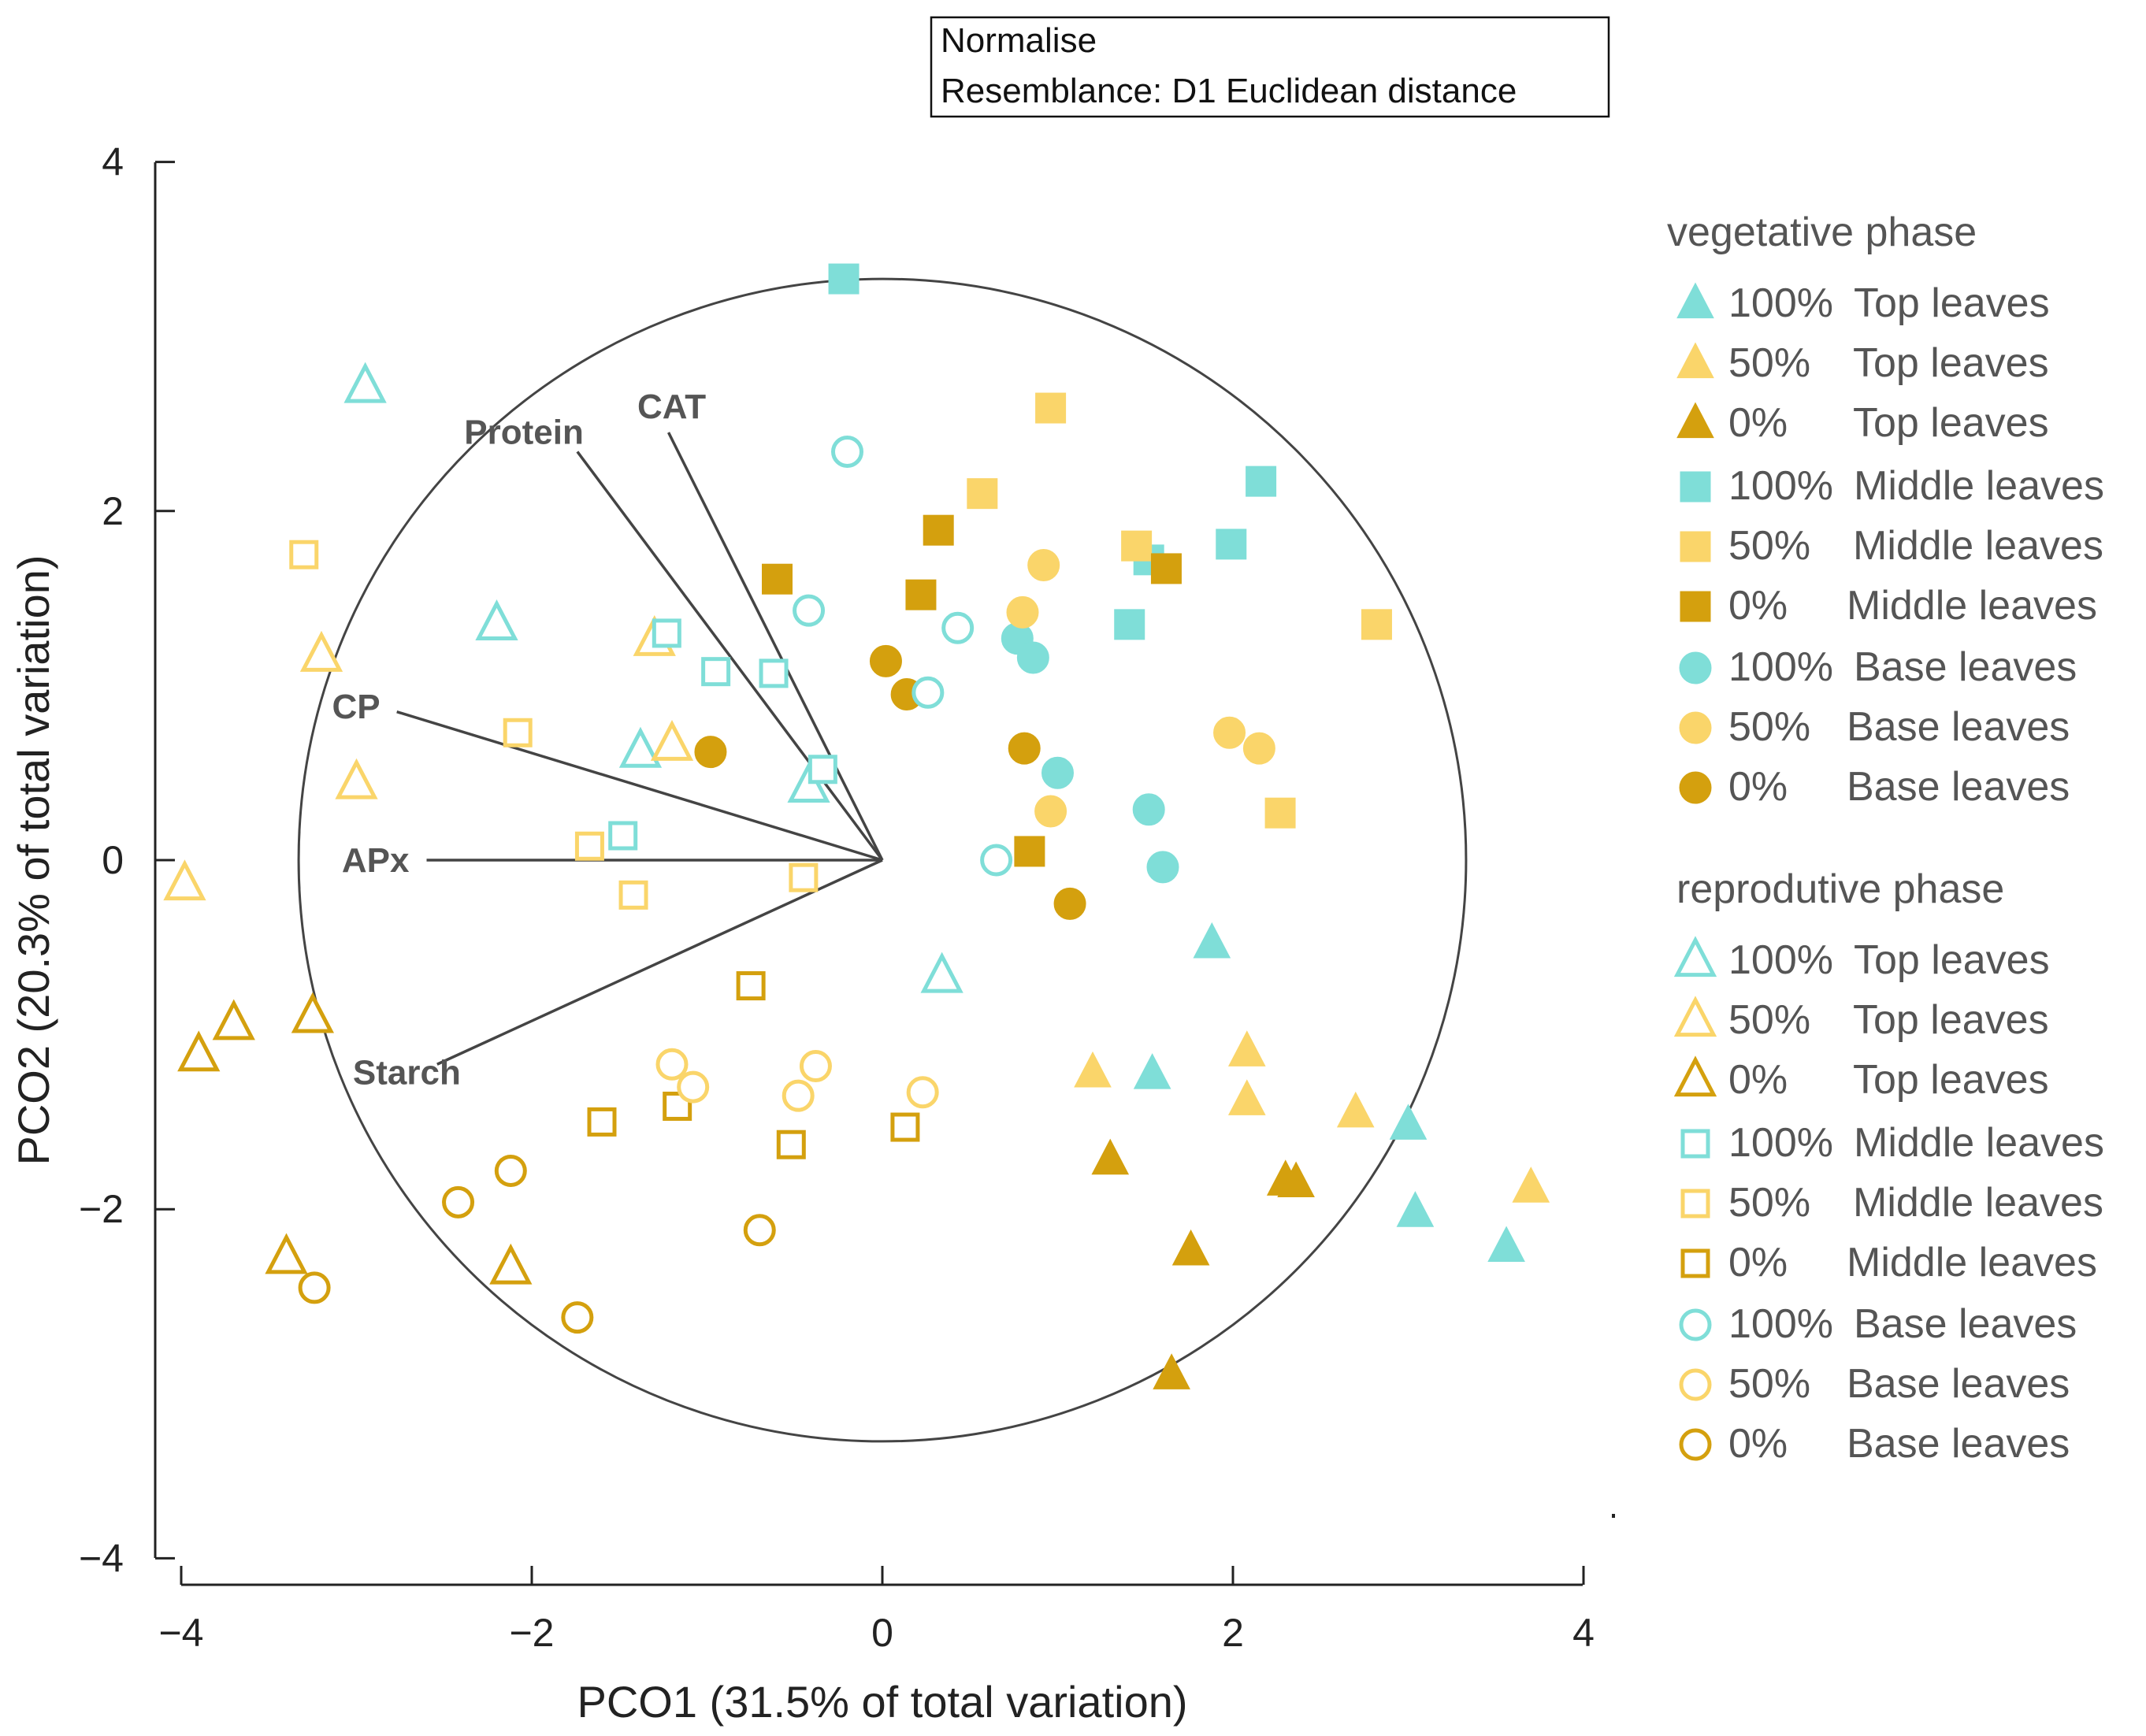 The width and height of the screenshot is (2146, 1736). I want to click on legend-item: 0% Base leaves, so click(1874, 787).